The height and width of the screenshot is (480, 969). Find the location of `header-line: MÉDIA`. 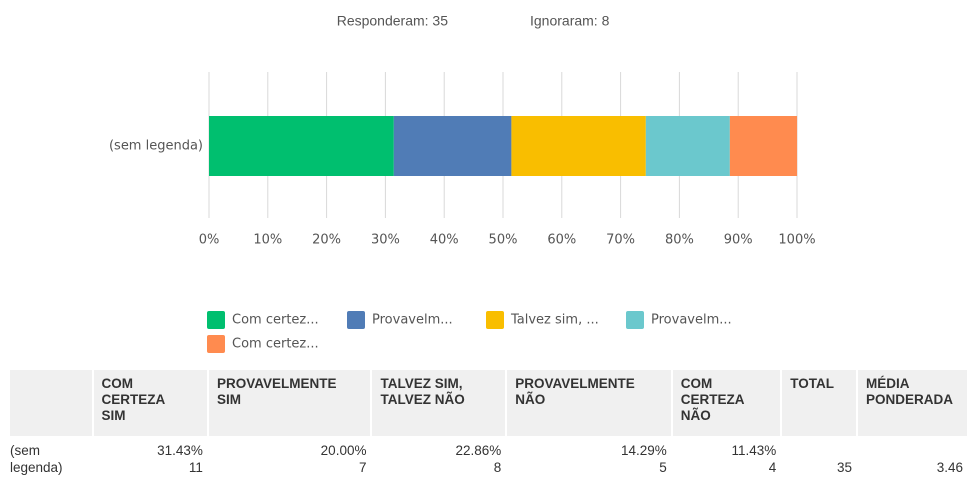

header-line: MÉDIA is located at coordinates (888, 383).